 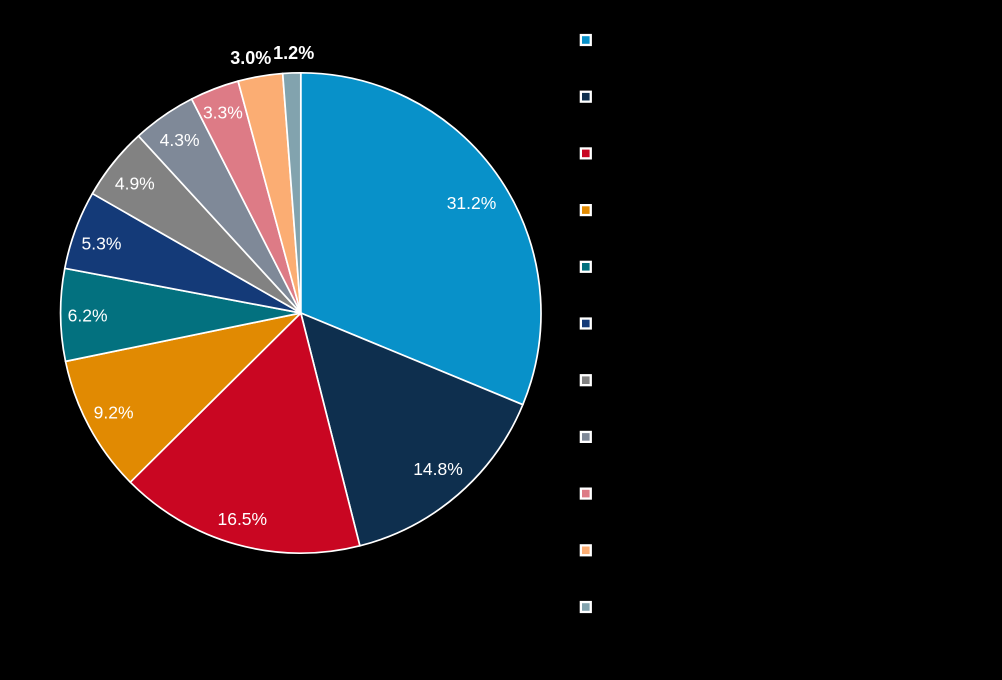 I want to click on svg-text: 4.9%, so click(x=135, y=183).